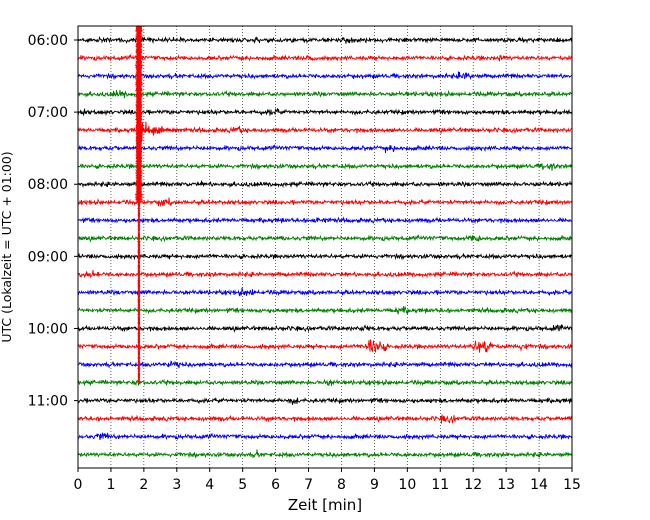 This screenshot has height=520, width=650. Describe the element at coordinates (275, 485) in the screenshot. I see `x-tick-label: 6` at that location.